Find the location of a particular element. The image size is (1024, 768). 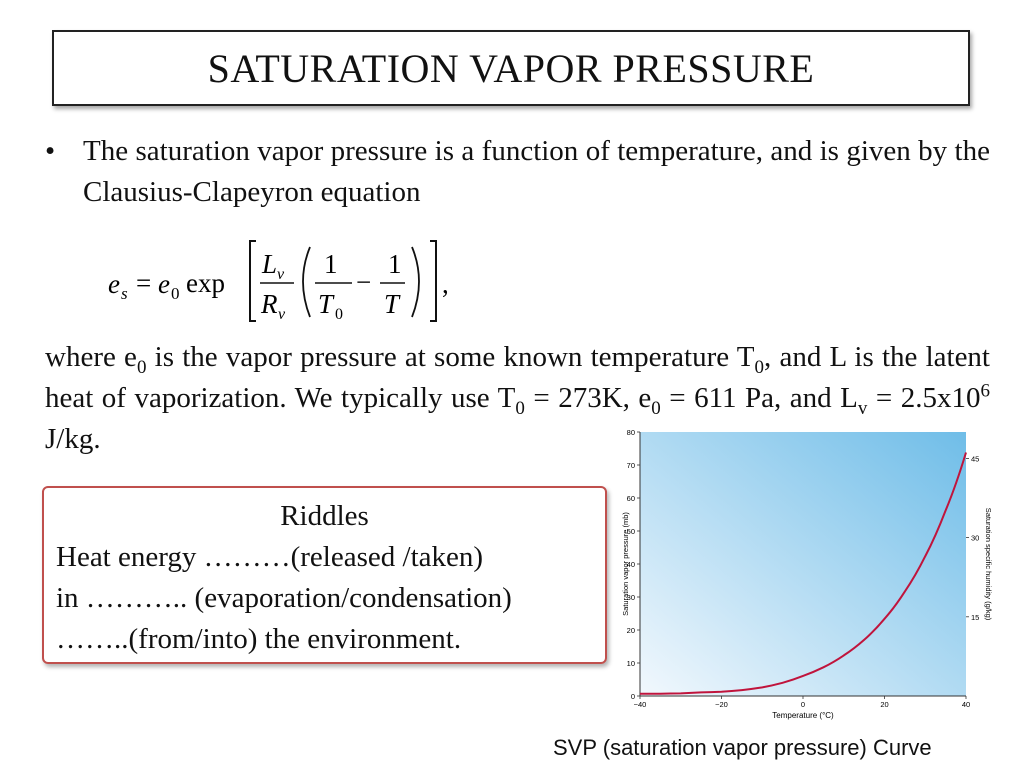

title-box: SATURATION VAPOR PRESSURE is located at coordinates (511, 68).